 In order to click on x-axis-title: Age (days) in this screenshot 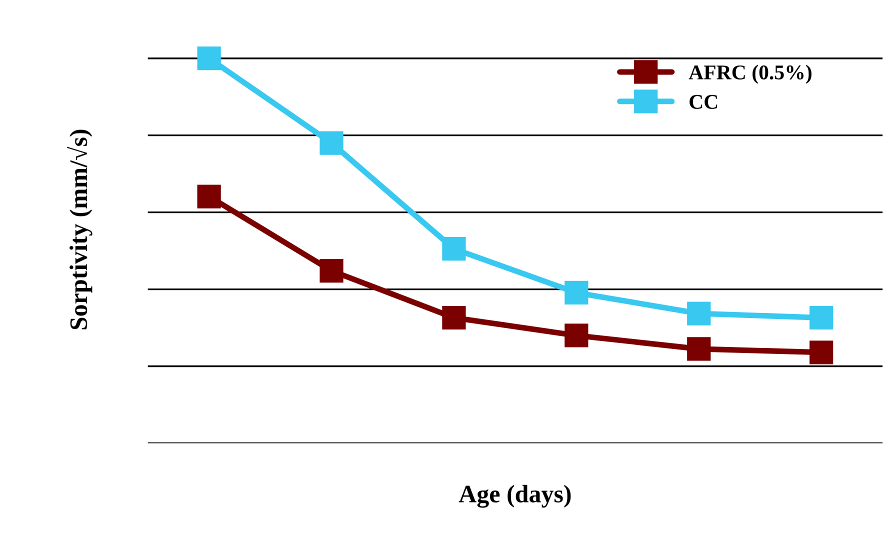, I will do `click(514, 496)`.